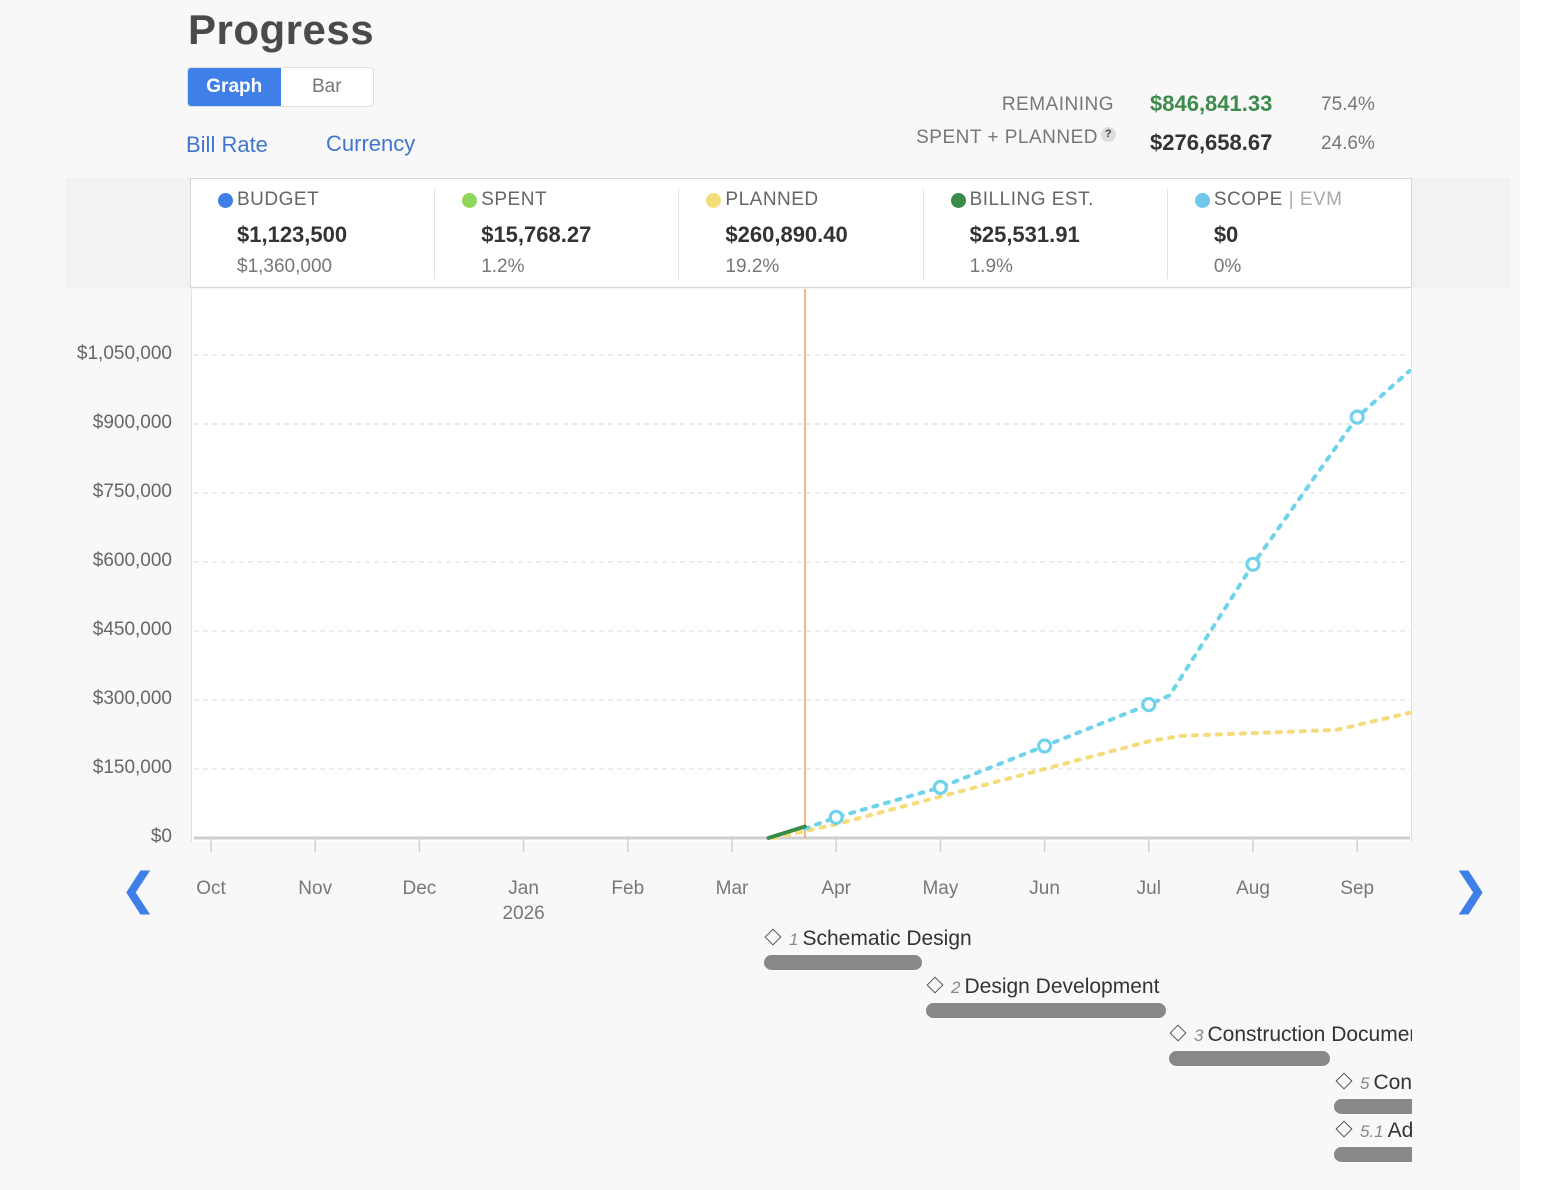  I want to click on bar-tab: Bar, so click(326, 86).